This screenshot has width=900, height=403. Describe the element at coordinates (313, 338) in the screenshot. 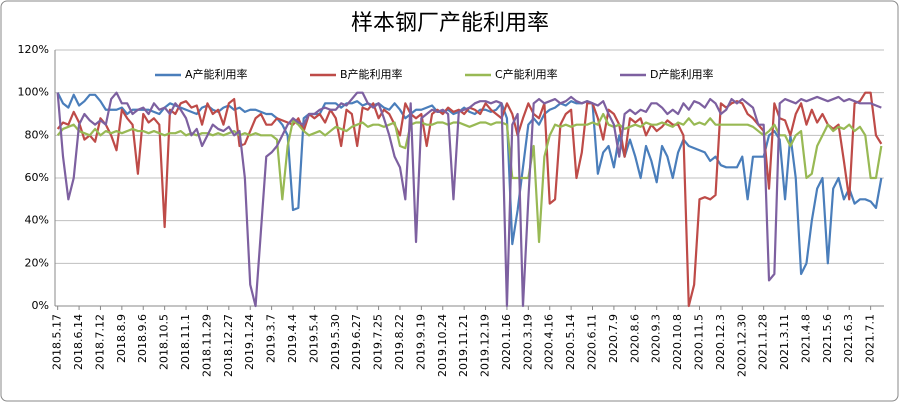

I see `x-tick-label: 2019.5.4` at that location.